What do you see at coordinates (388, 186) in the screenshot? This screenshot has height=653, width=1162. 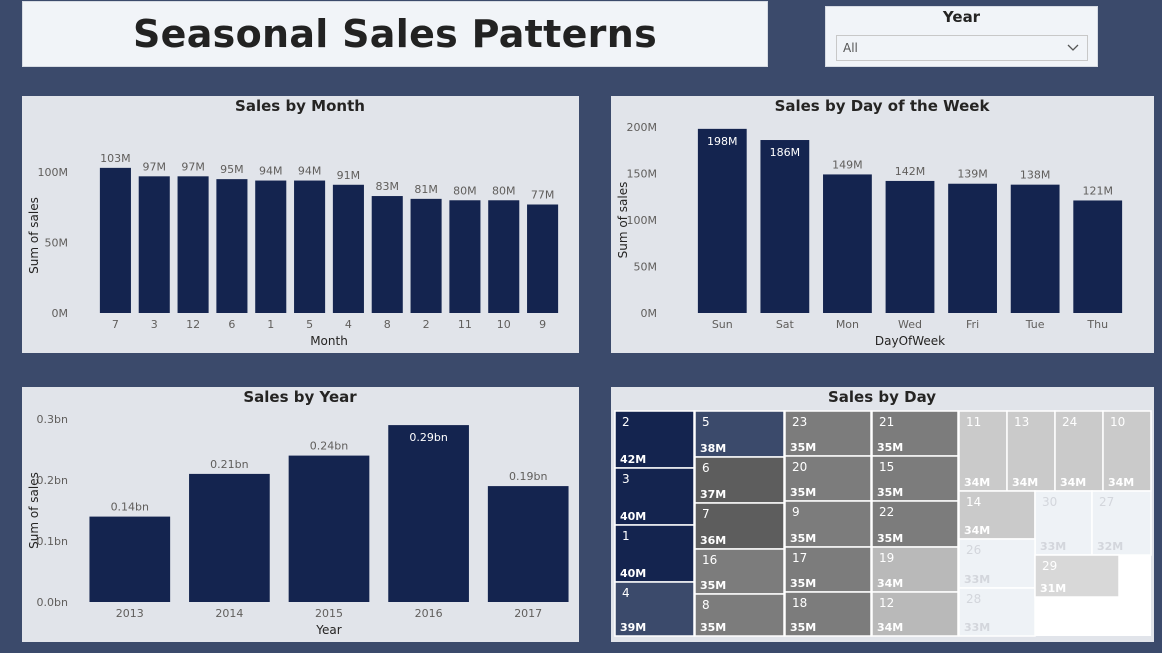 I see `data-label: 83M` at bounding box center [388, 186].